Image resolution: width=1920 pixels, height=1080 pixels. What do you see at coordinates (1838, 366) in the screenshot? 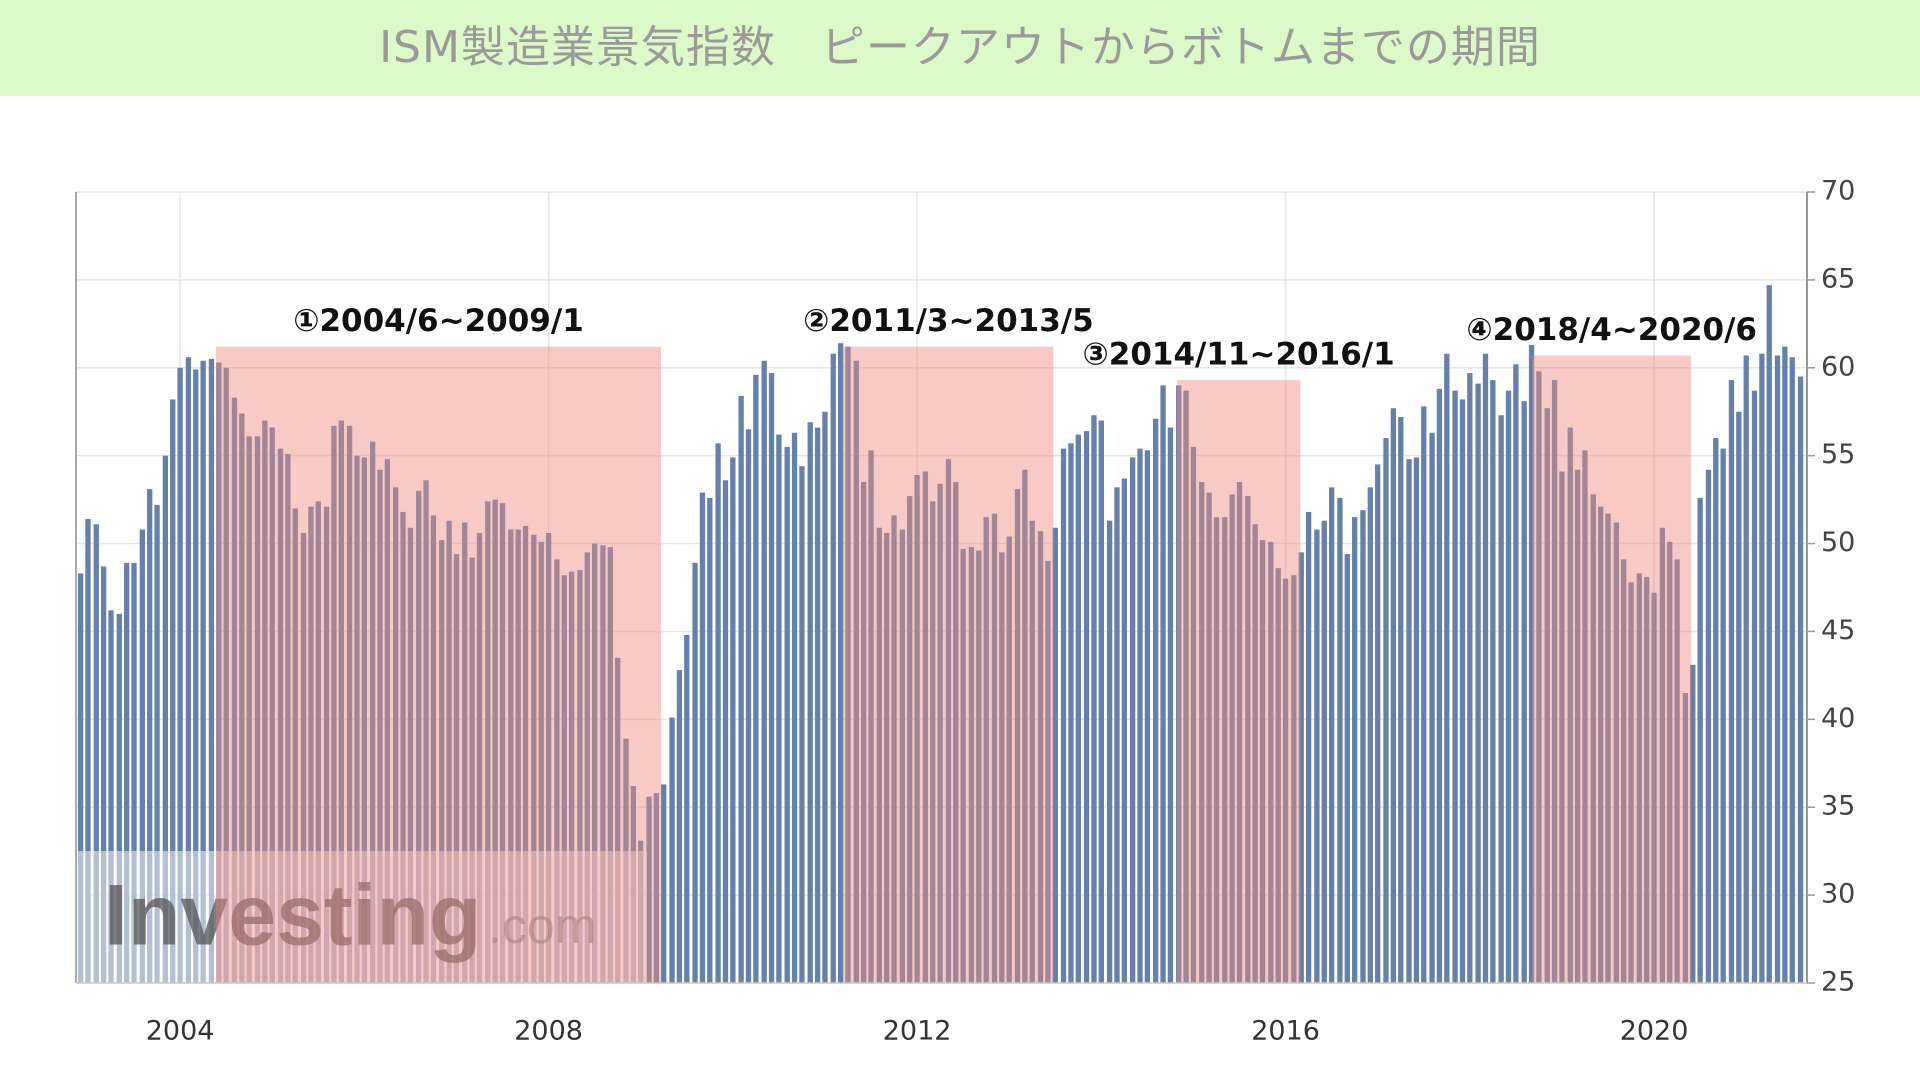
I see `y-tick-label: 60` at bounding box center [1838, 366].